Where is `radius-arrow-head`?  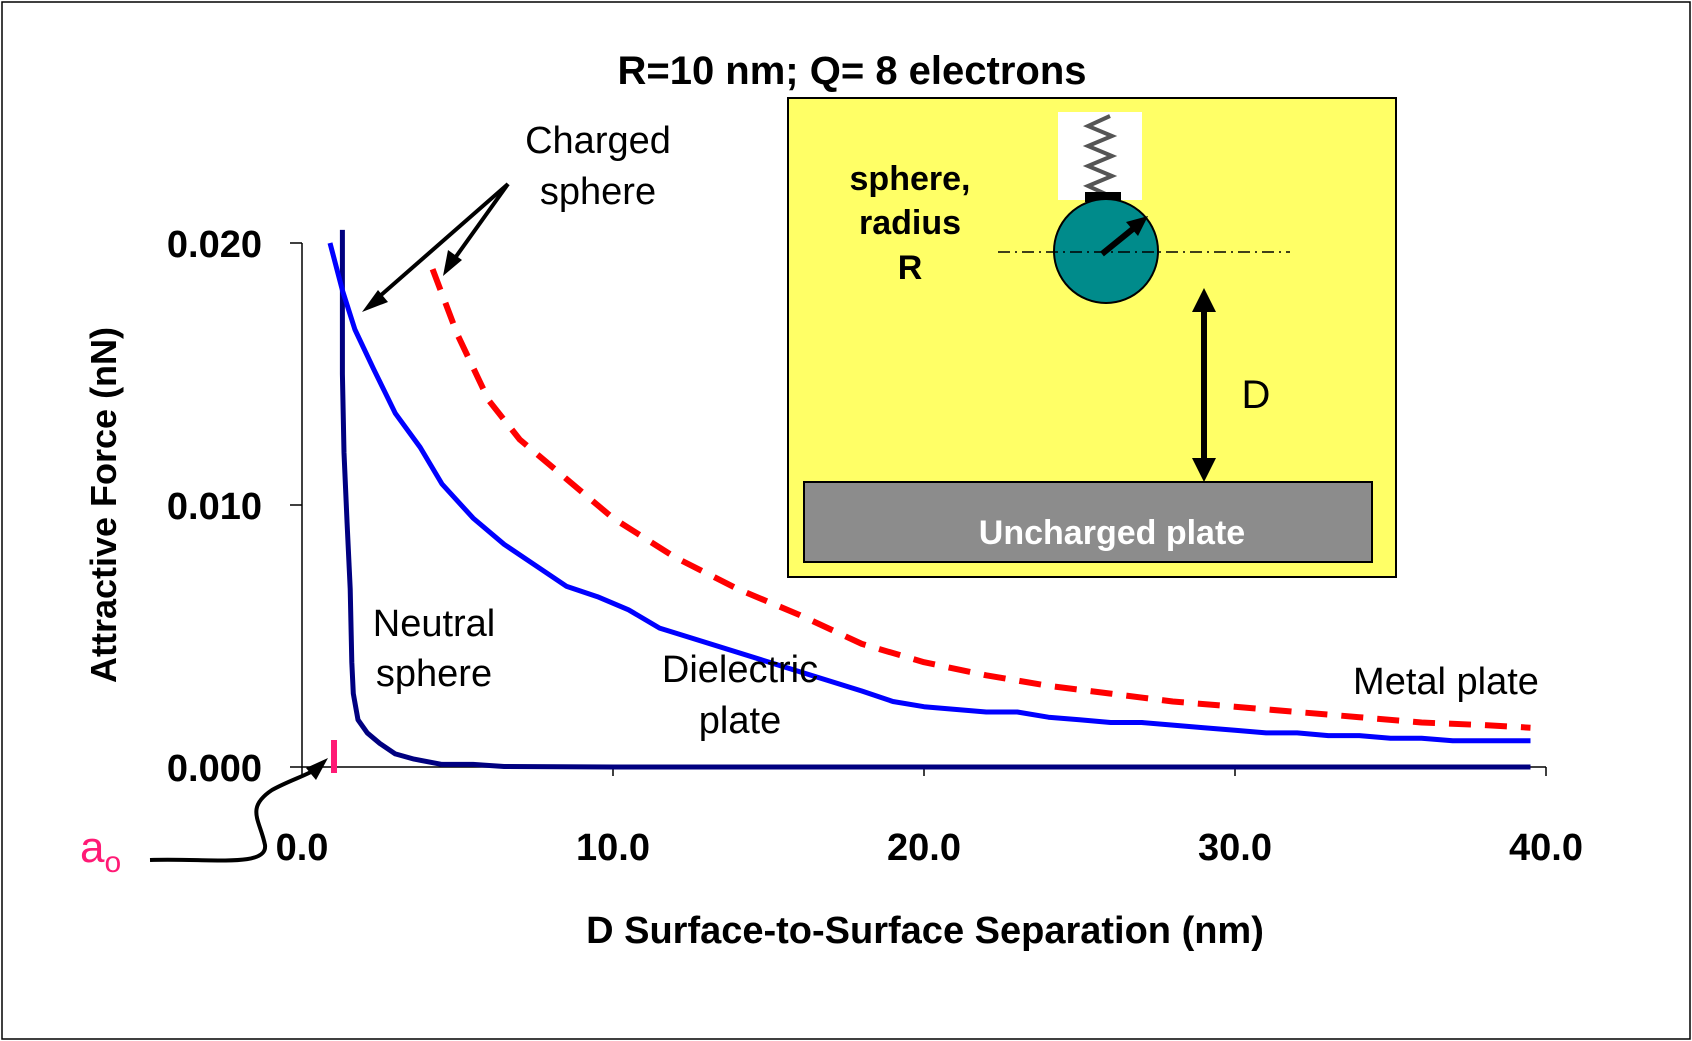
radius-arrow-head is located at coordinates (1137, 226).